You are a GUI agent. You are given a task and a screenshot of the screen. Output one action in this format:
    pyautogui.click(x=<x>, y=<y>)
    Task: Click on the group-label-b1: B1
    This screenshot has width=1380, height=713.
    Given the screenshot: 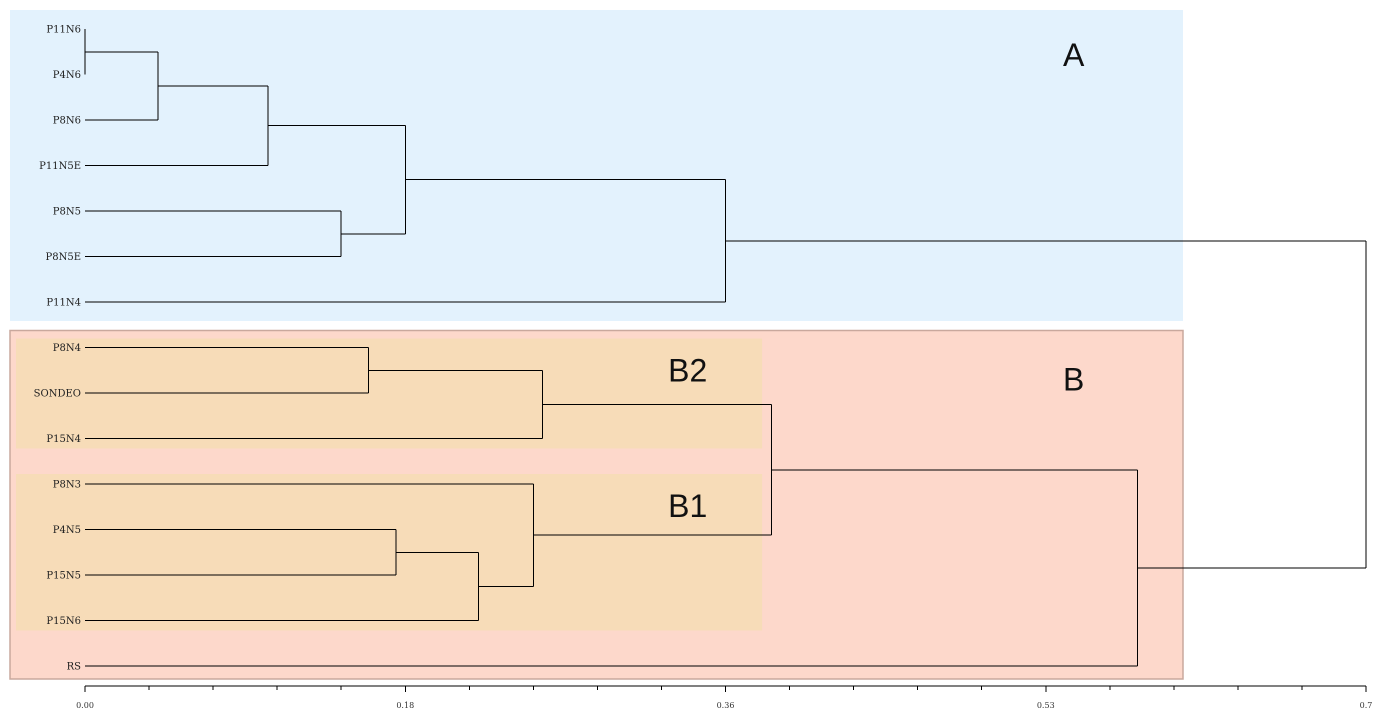 What is the action you would take?
    pyautogui.click(x=687, y=506)
    